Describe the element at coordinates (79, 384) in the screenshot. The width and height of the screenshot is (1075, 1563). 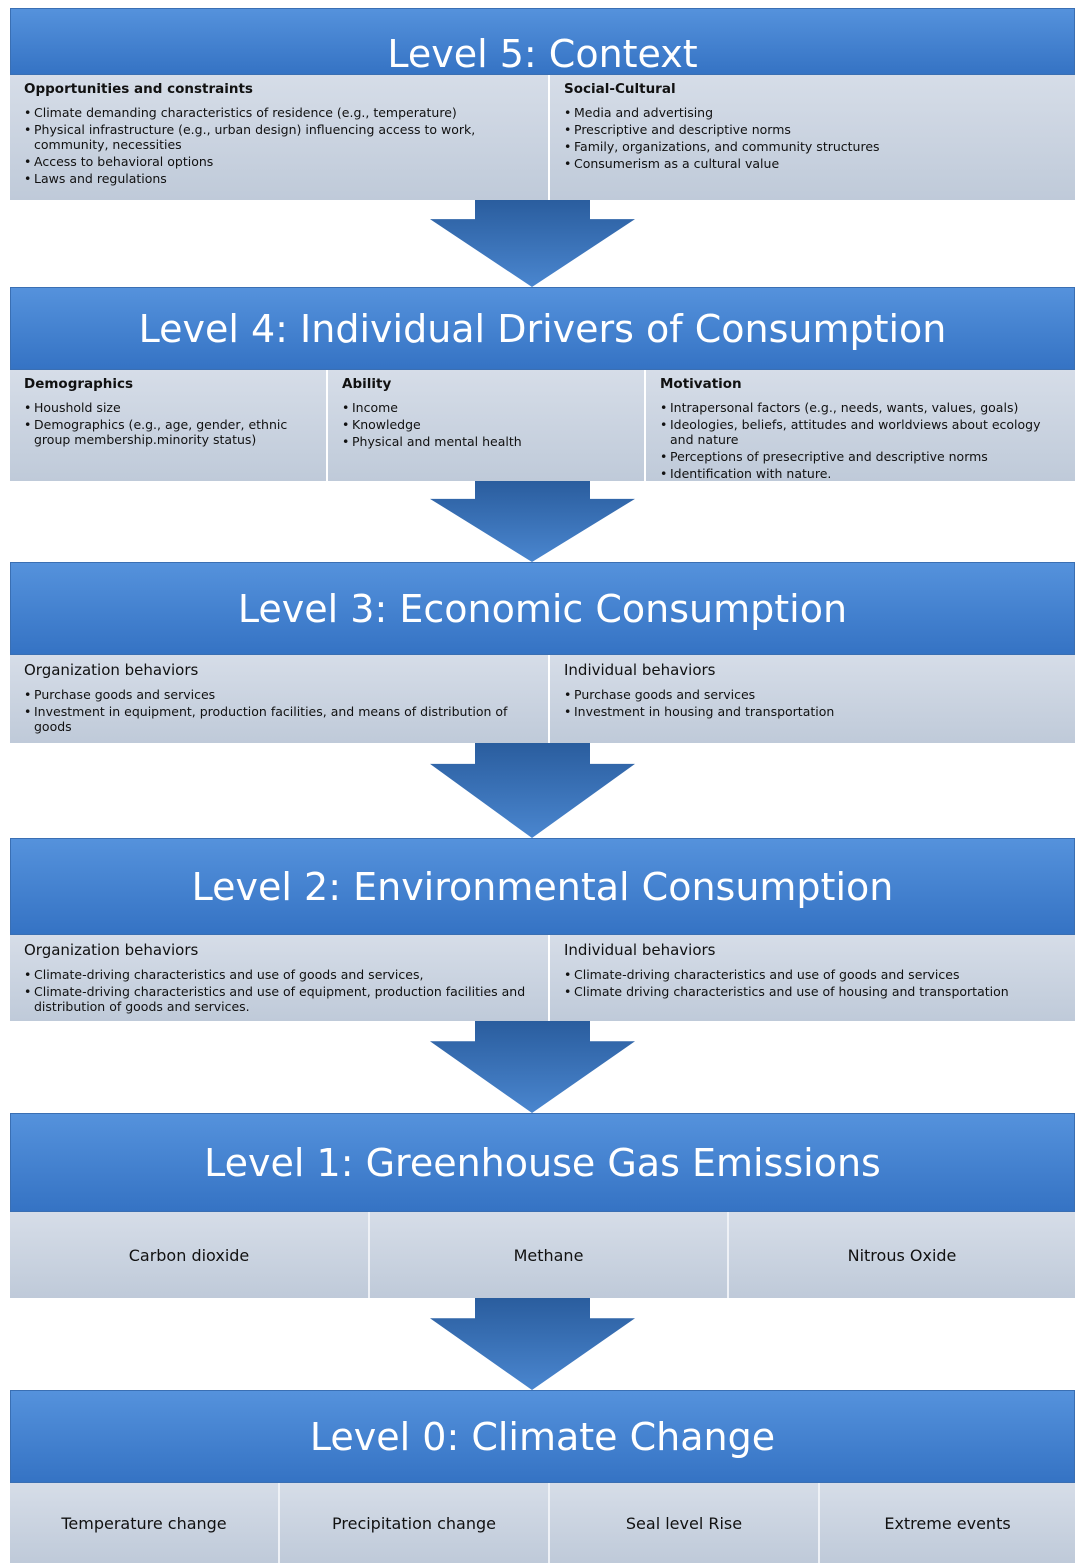
I see `column-heading: Demographics` at that location.